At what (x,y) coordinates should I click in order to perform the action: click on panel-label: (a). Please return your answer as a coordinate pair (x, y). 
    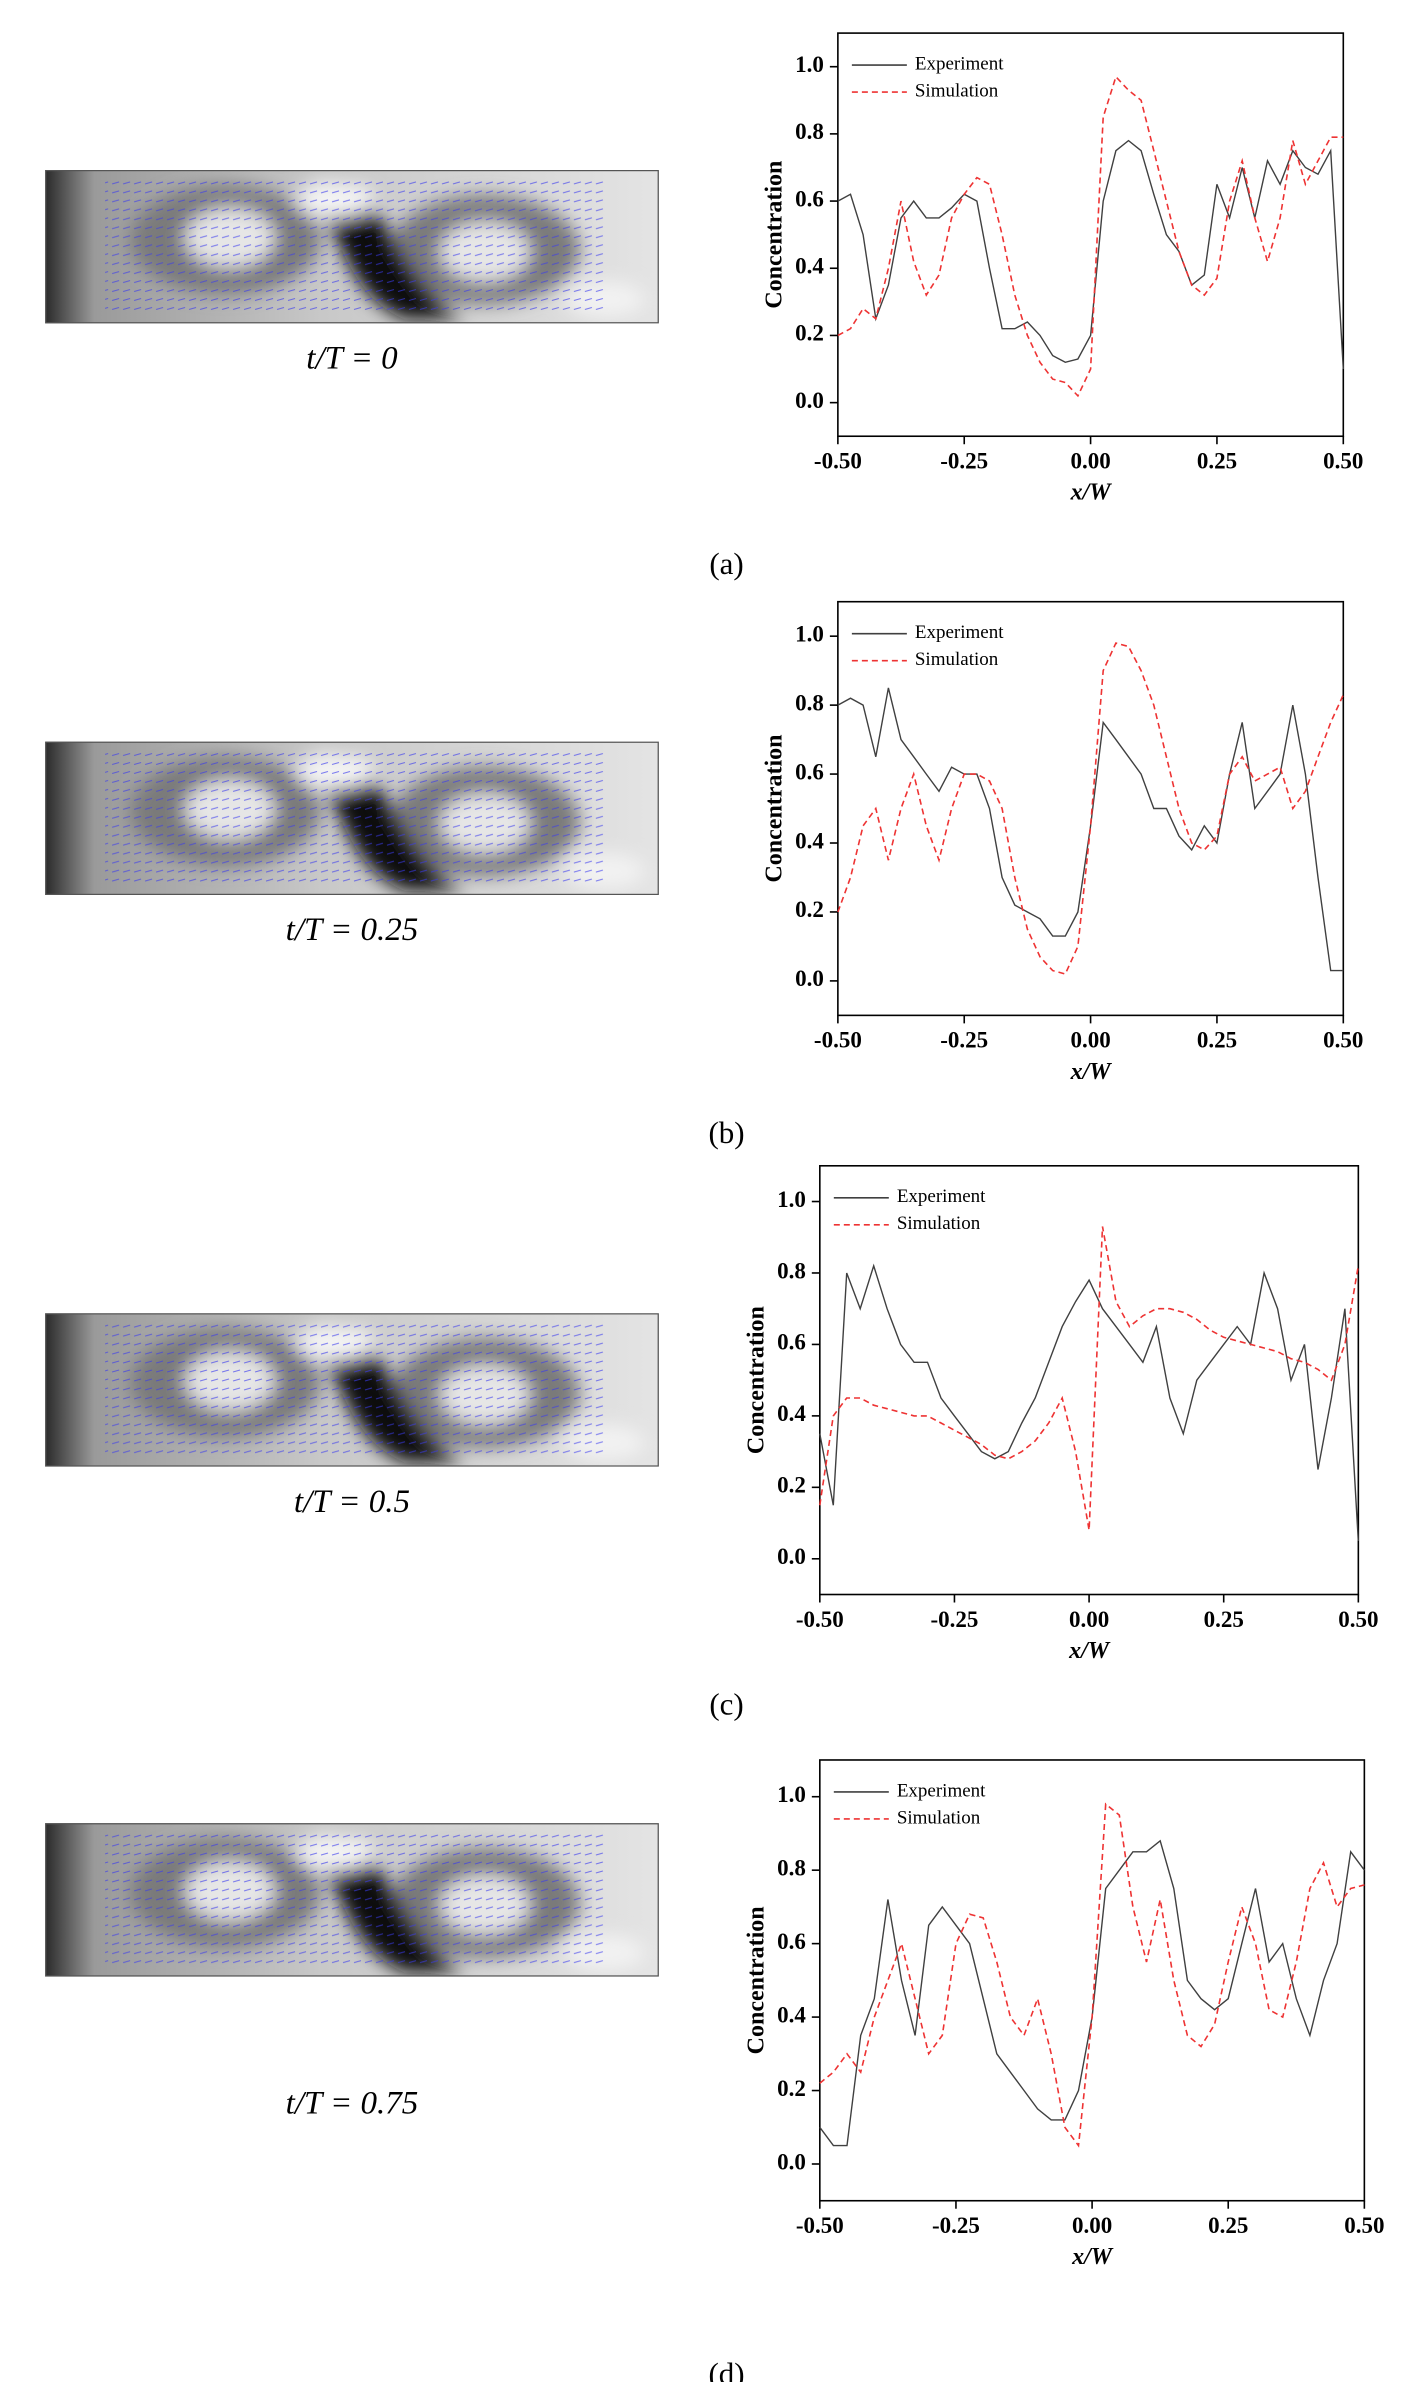
    Looking at the image, I should click on (726, 563).